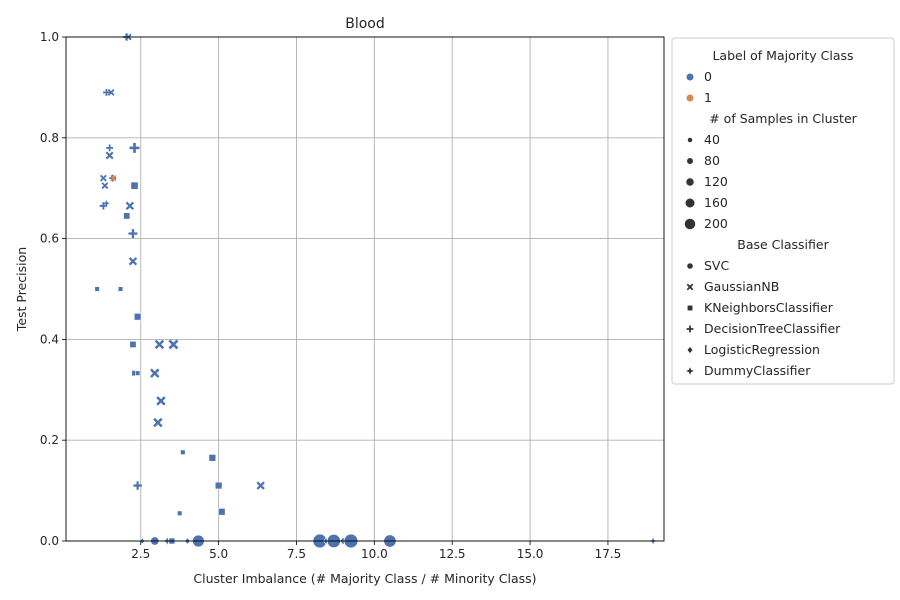 The width and height of the screenshot is (900, 600). Describe the element at coordinates (708, 76) in the screenshot. I see `legend-hue-item-label: 0` at that location.